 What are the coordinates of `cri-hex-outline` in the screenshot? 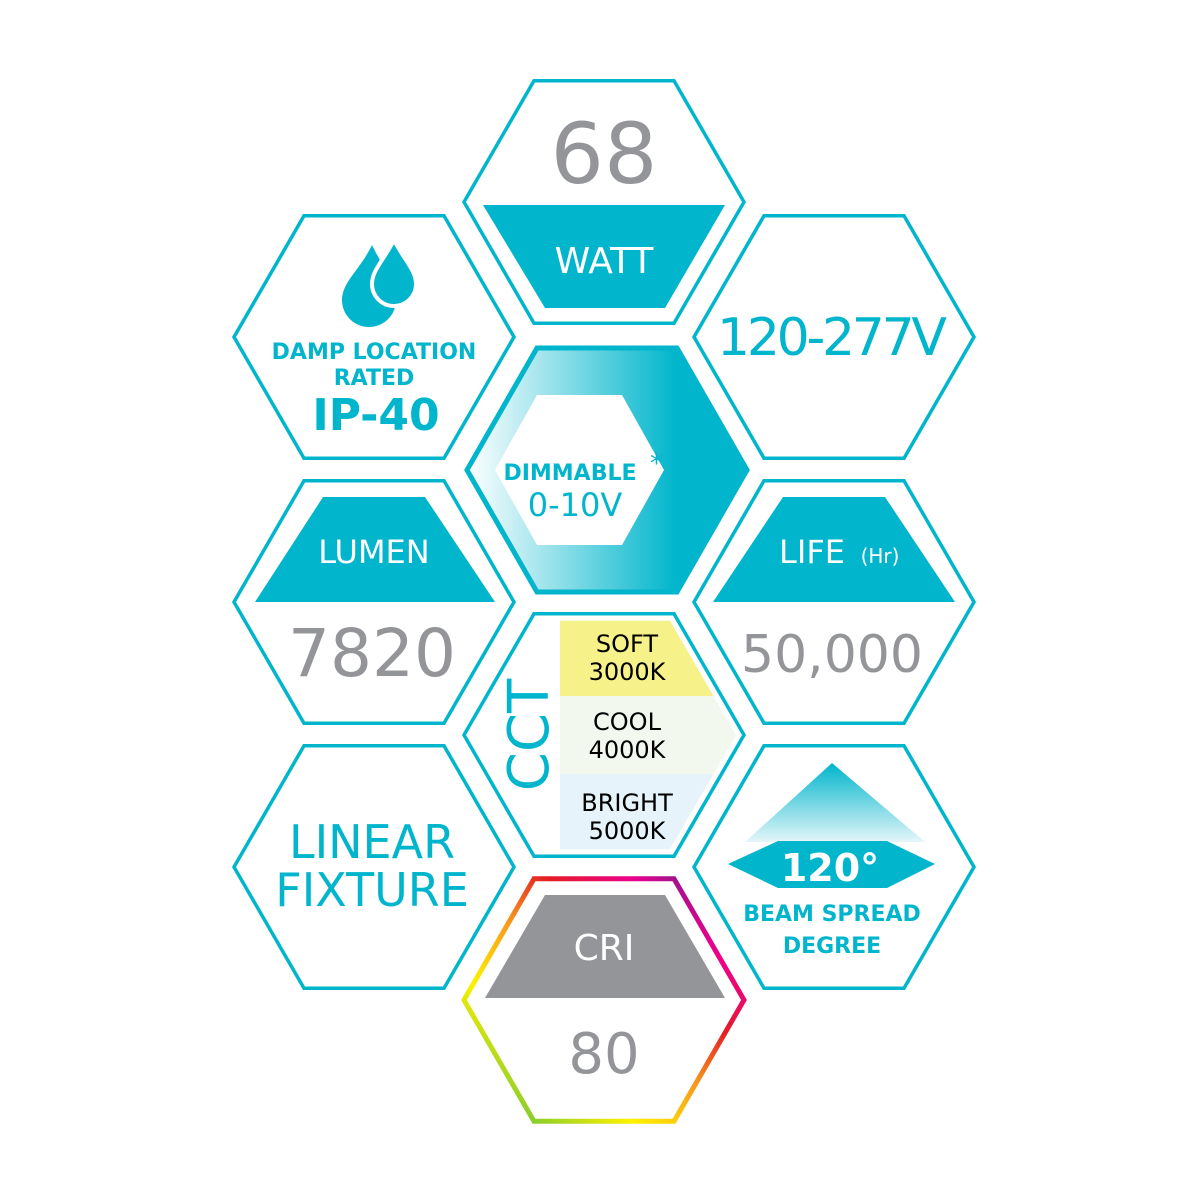 It's located at (604, 1000).